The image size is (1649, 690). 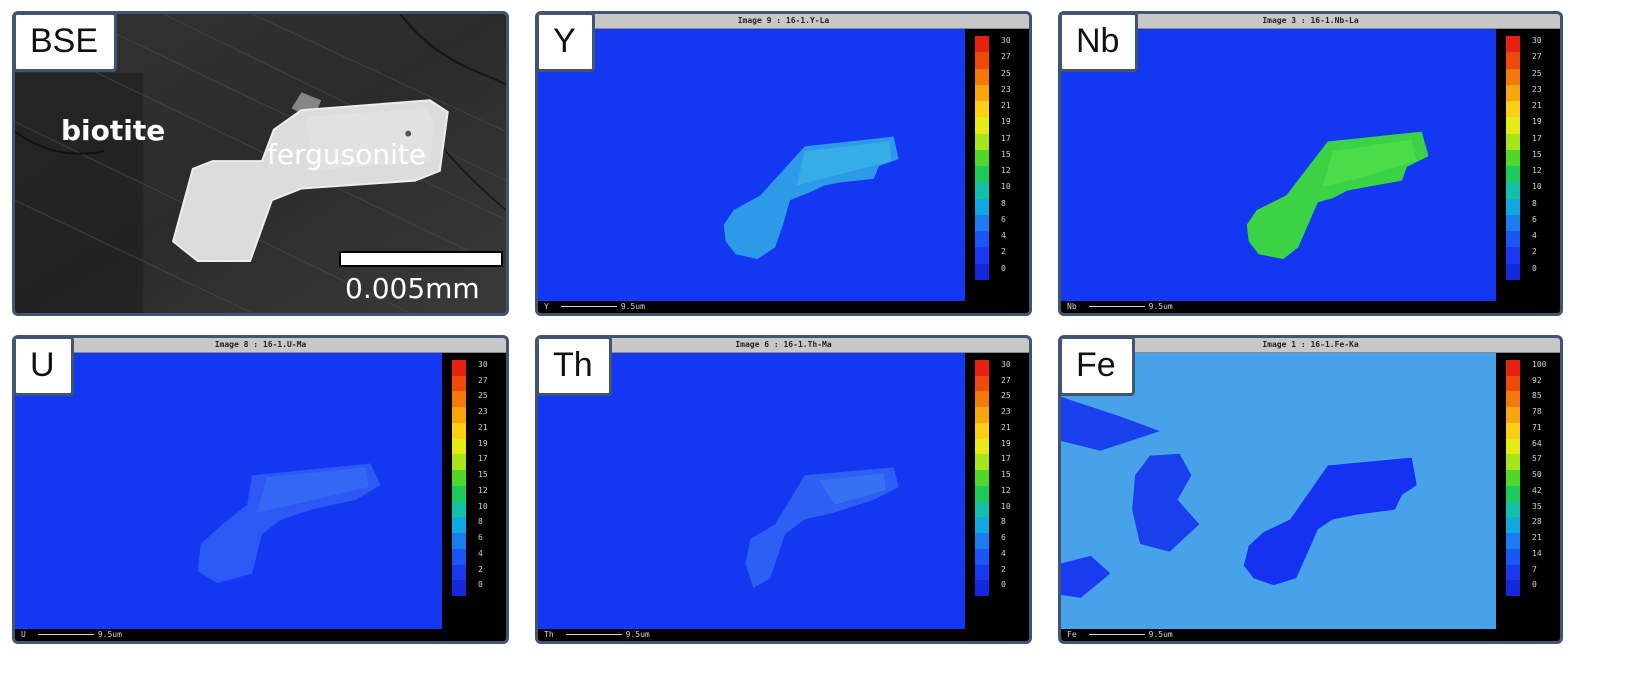 I want to click on mineral-label-fergusonite: fergusonite, so click(x=347, y=154).